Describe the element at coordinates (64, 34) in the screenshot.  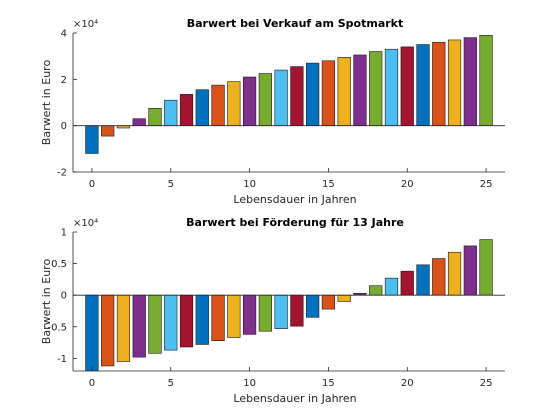
I see `y-tick-label: 4` at that location.